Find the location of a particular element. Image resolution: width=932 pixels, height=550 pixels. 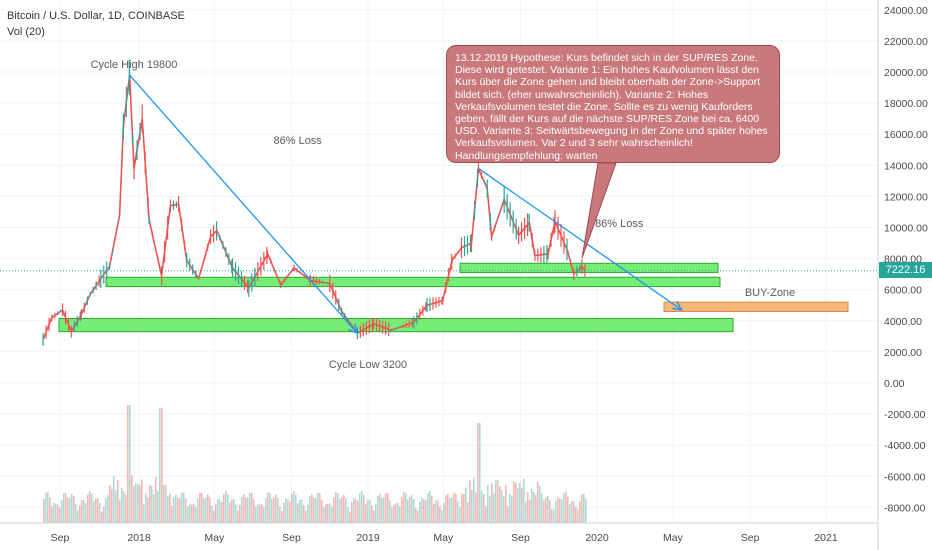

volume-bars is located at coordinates (315, 464).